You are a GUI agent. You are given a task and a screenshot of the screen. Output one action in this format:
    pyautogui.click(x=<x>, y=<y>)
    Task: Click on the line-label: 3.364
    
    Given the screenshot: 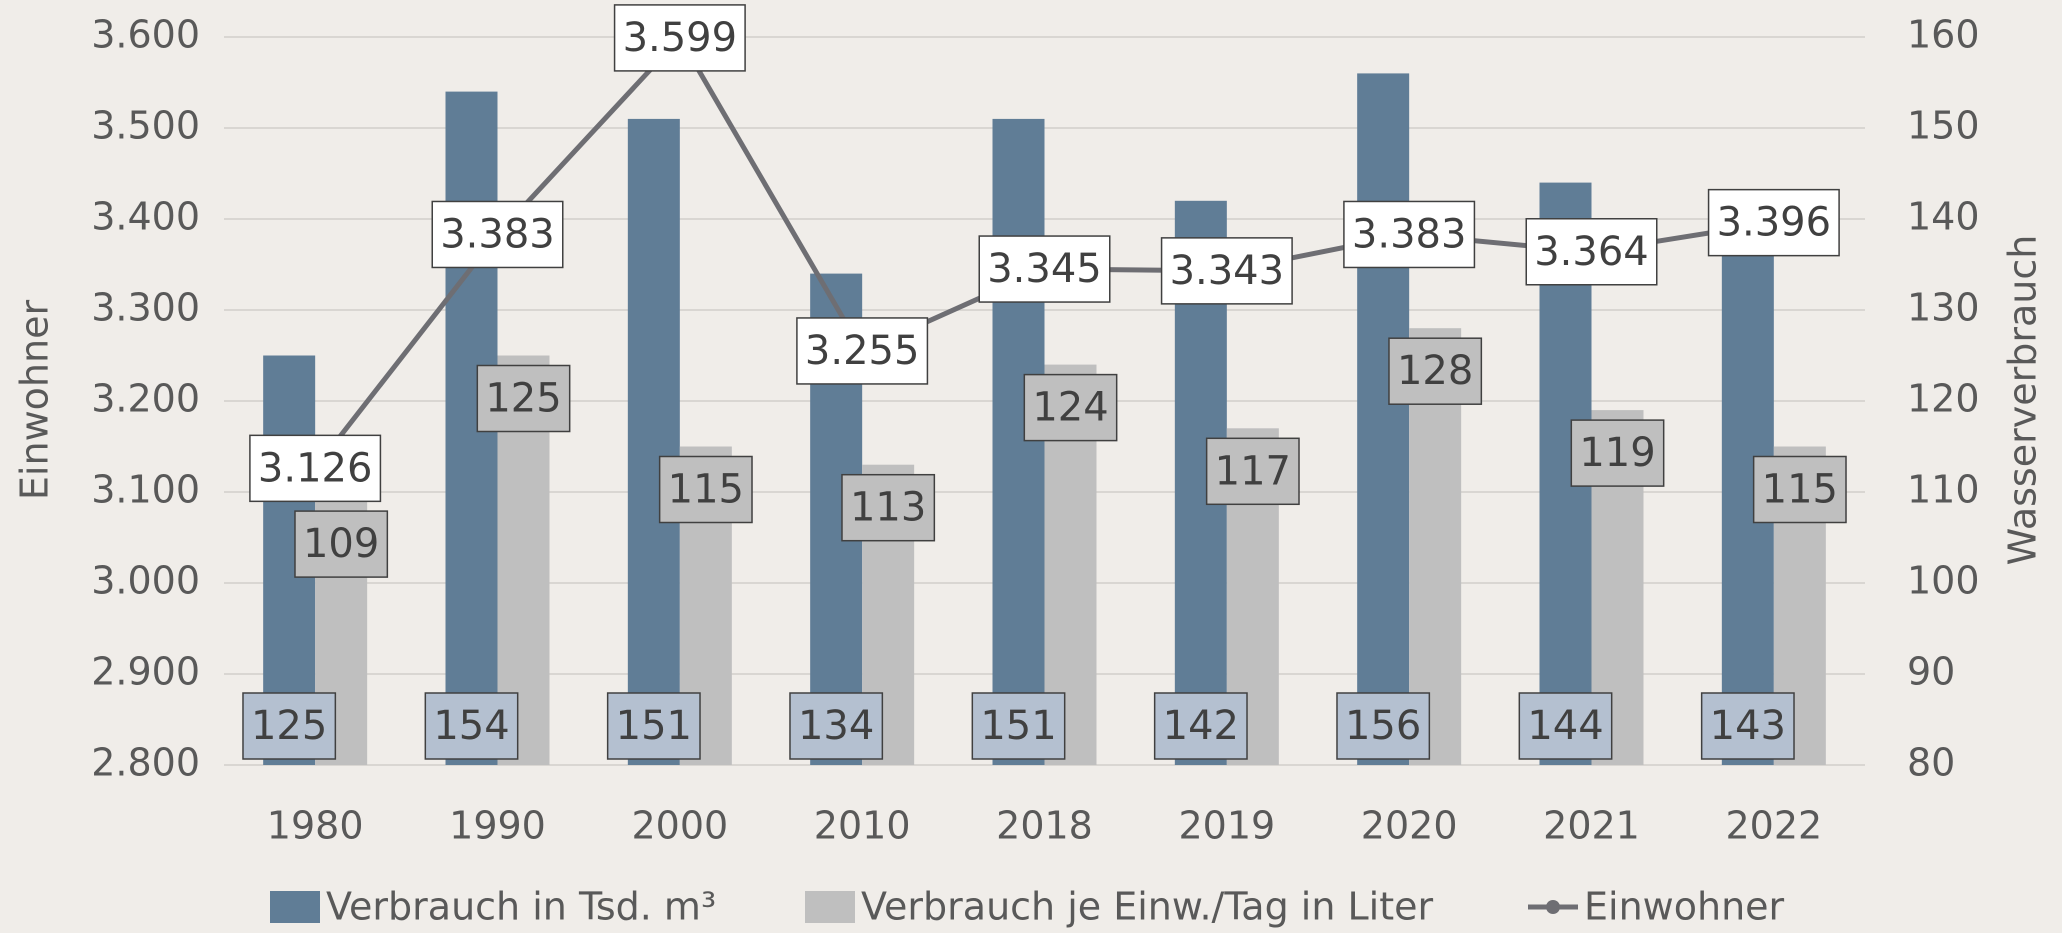 What is the action you would take?
    pyautogui.click(x=1591, y=252)
    